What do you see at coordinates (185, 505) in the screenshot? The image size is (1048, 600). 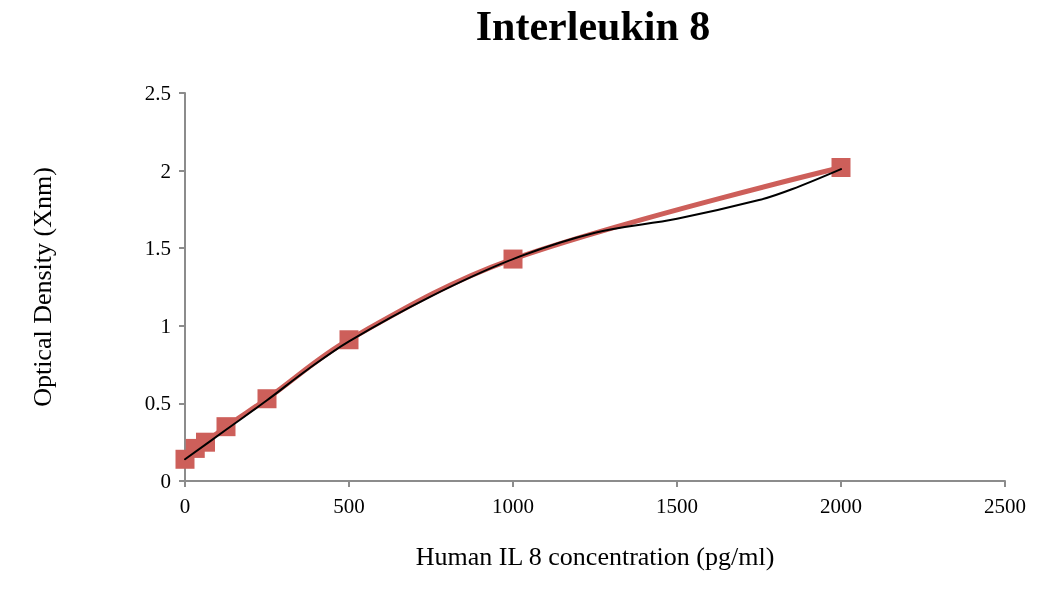 I see `x-tick-label: 0` at bounding box center [185, 505].